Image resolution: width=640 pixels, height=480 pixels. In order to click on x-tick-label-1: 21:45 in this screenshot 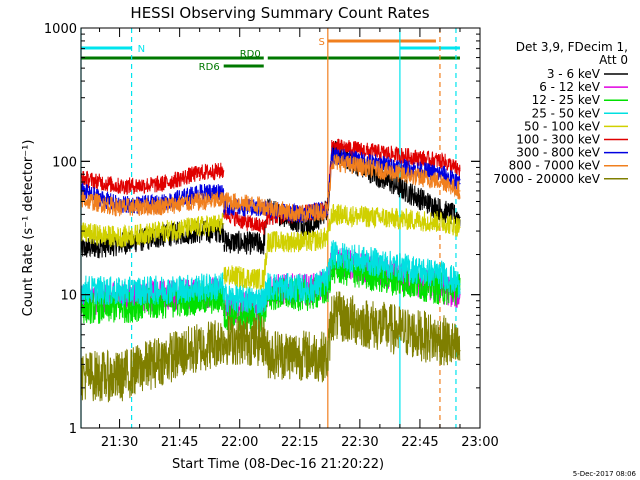, I will do `click(179, 442)`.